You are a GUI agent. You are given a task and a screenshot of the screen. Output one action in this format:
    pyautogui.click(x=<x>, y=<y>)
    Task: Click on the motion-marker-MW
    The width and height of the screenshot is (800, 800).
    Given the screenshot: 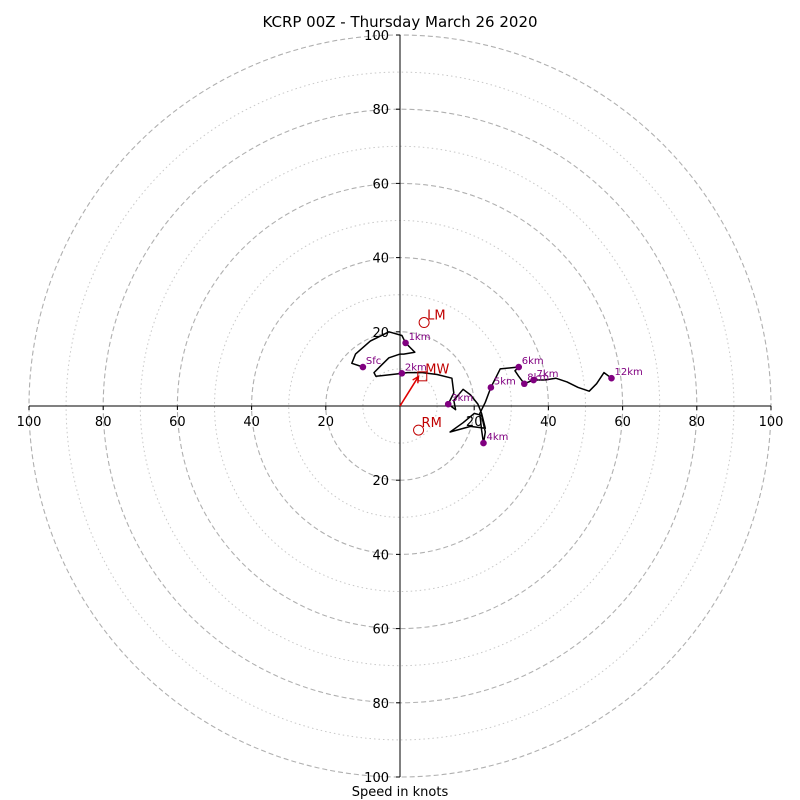 What is the action you would take?
    pyautogui.click(x=422, y=376)
    